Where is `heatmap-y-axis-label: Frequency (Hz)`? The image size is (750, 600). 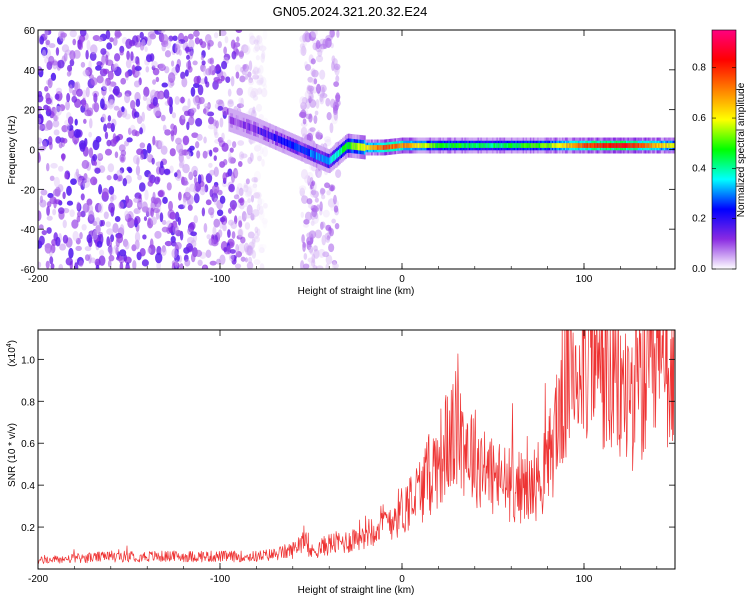
heatmap-y-axis-label: Frequency (Hz) is located at coordinates (12, 150).